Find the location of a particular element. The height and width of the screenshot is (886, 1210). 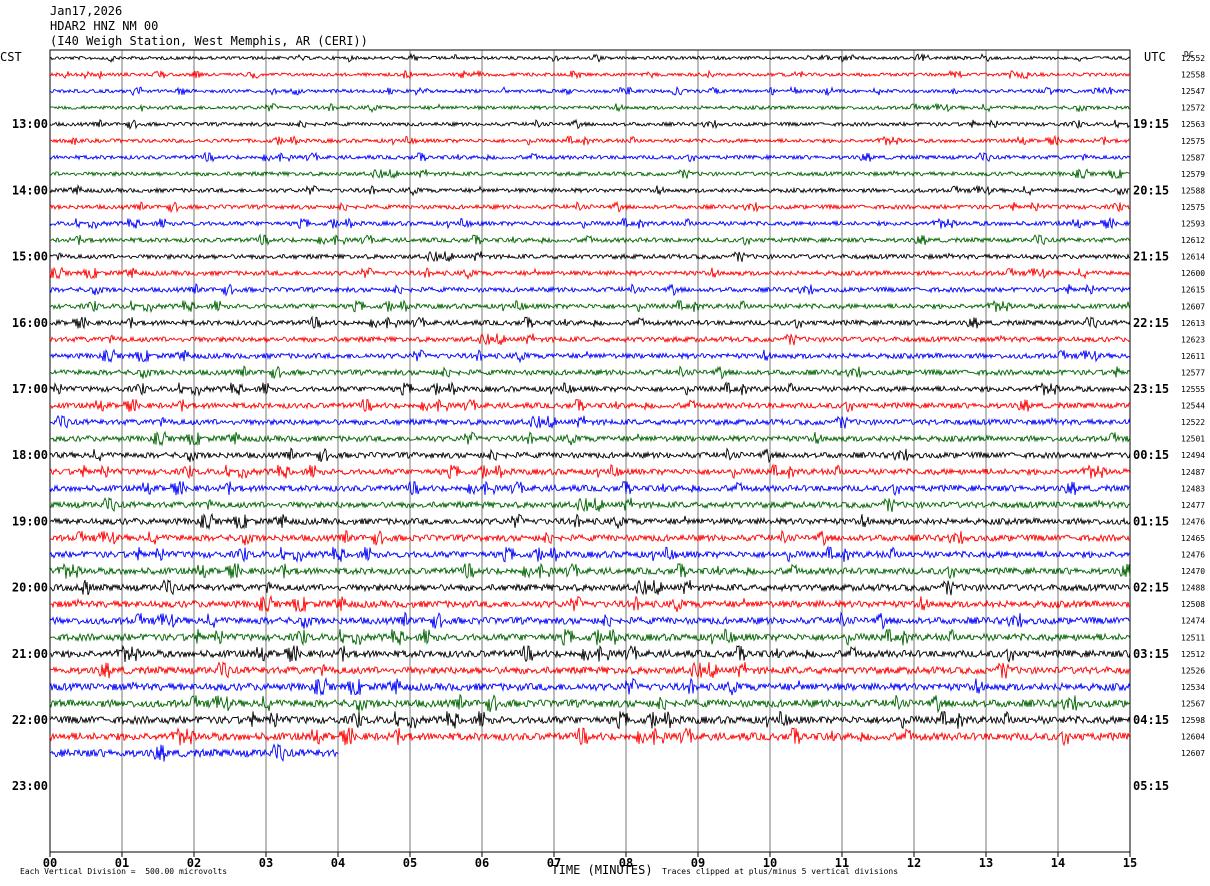

cst-time-label: 17:00 is located at coordinates (30, 389).